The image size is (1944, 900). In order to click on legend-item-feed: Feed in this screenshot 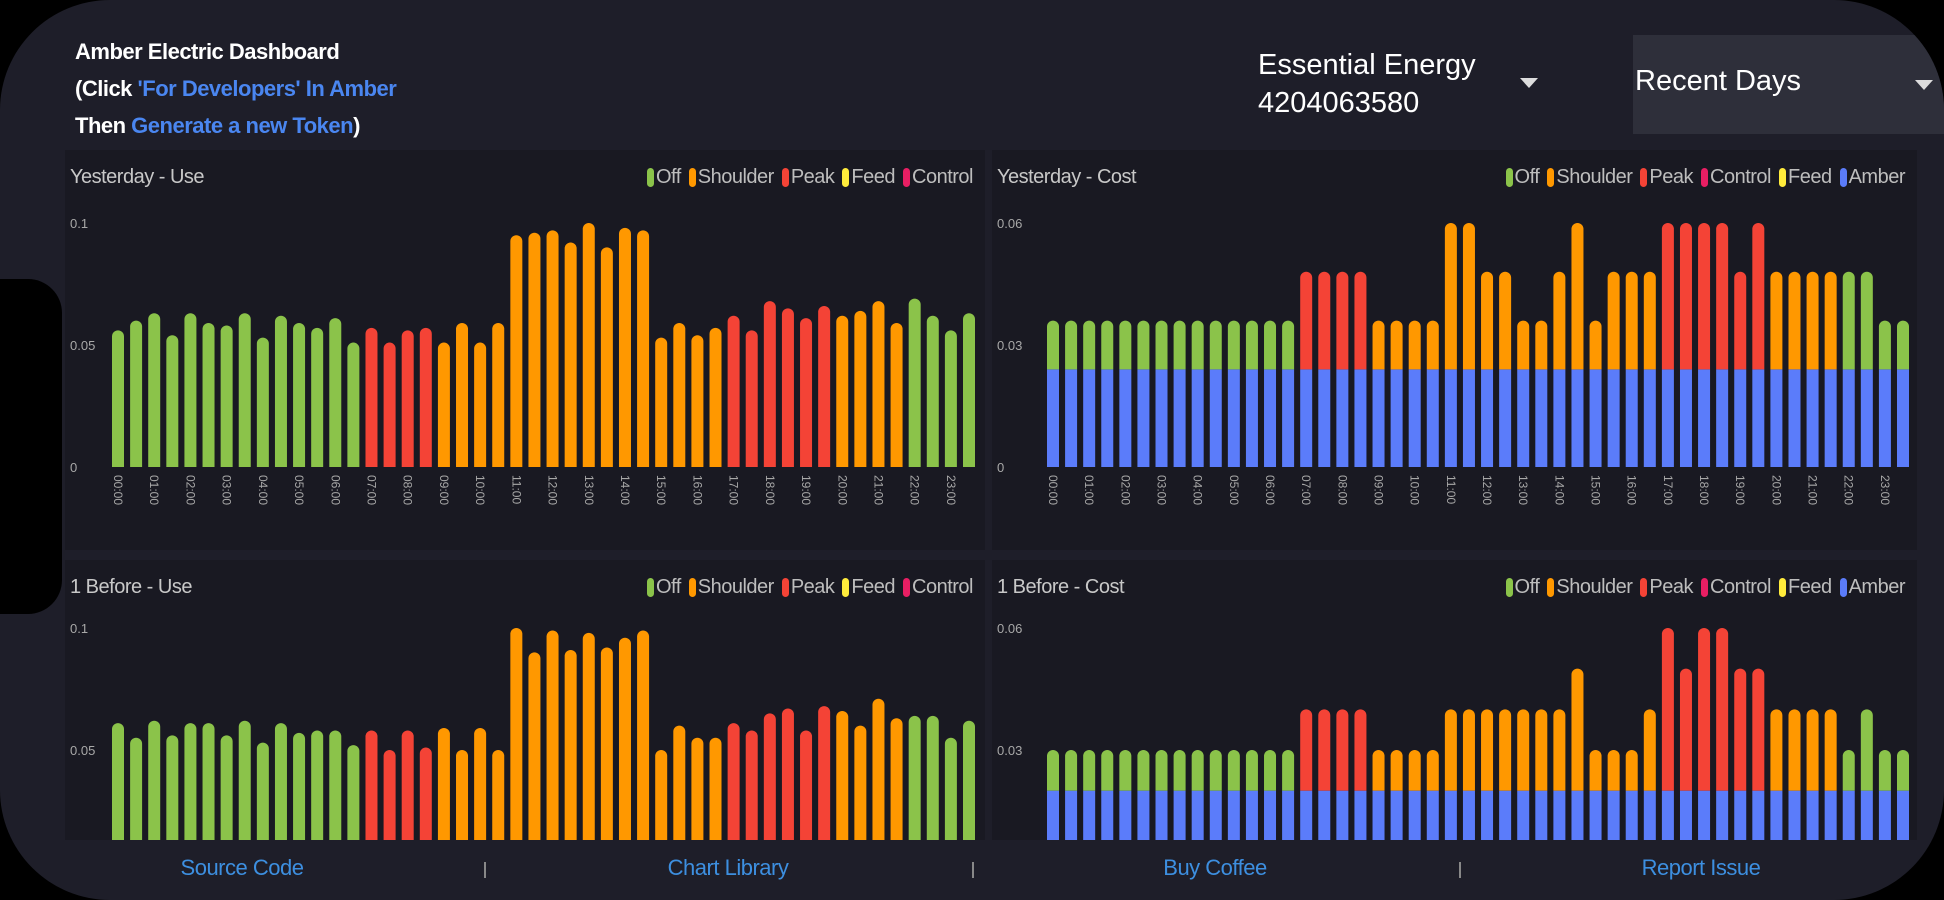, I will do `click(869, 177)`.